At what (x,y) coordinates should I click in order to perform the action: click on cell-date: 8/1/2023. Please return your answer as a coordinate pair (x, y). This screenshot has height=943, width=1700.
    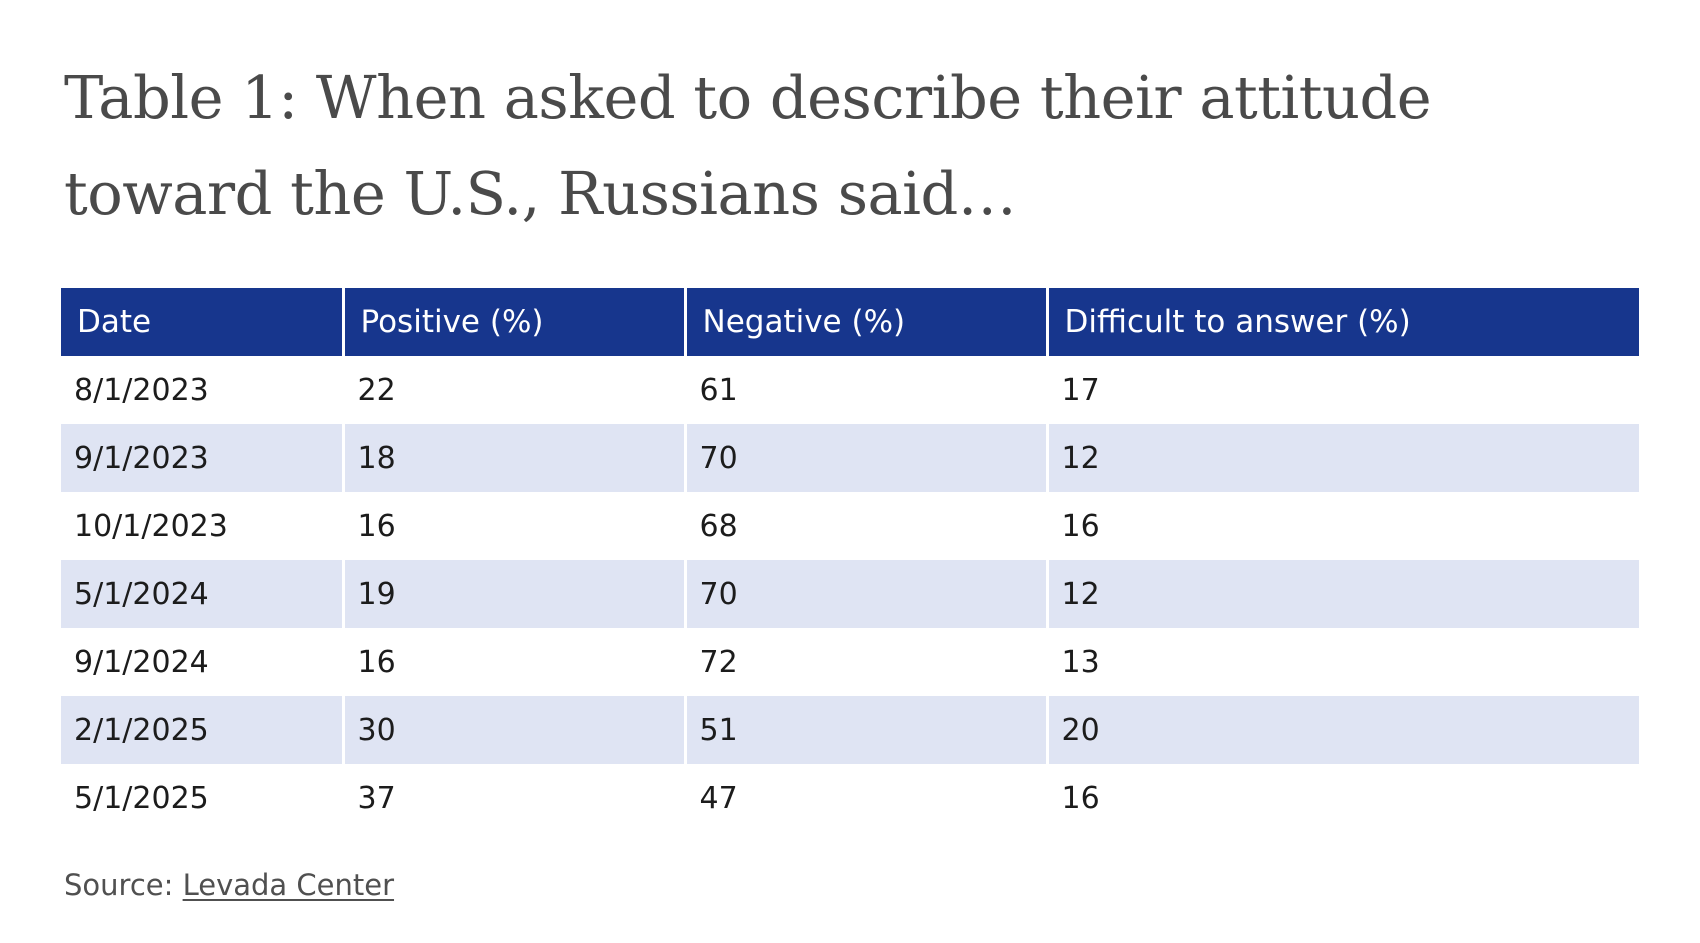
    Looking at the image, I should click on (203, 390).